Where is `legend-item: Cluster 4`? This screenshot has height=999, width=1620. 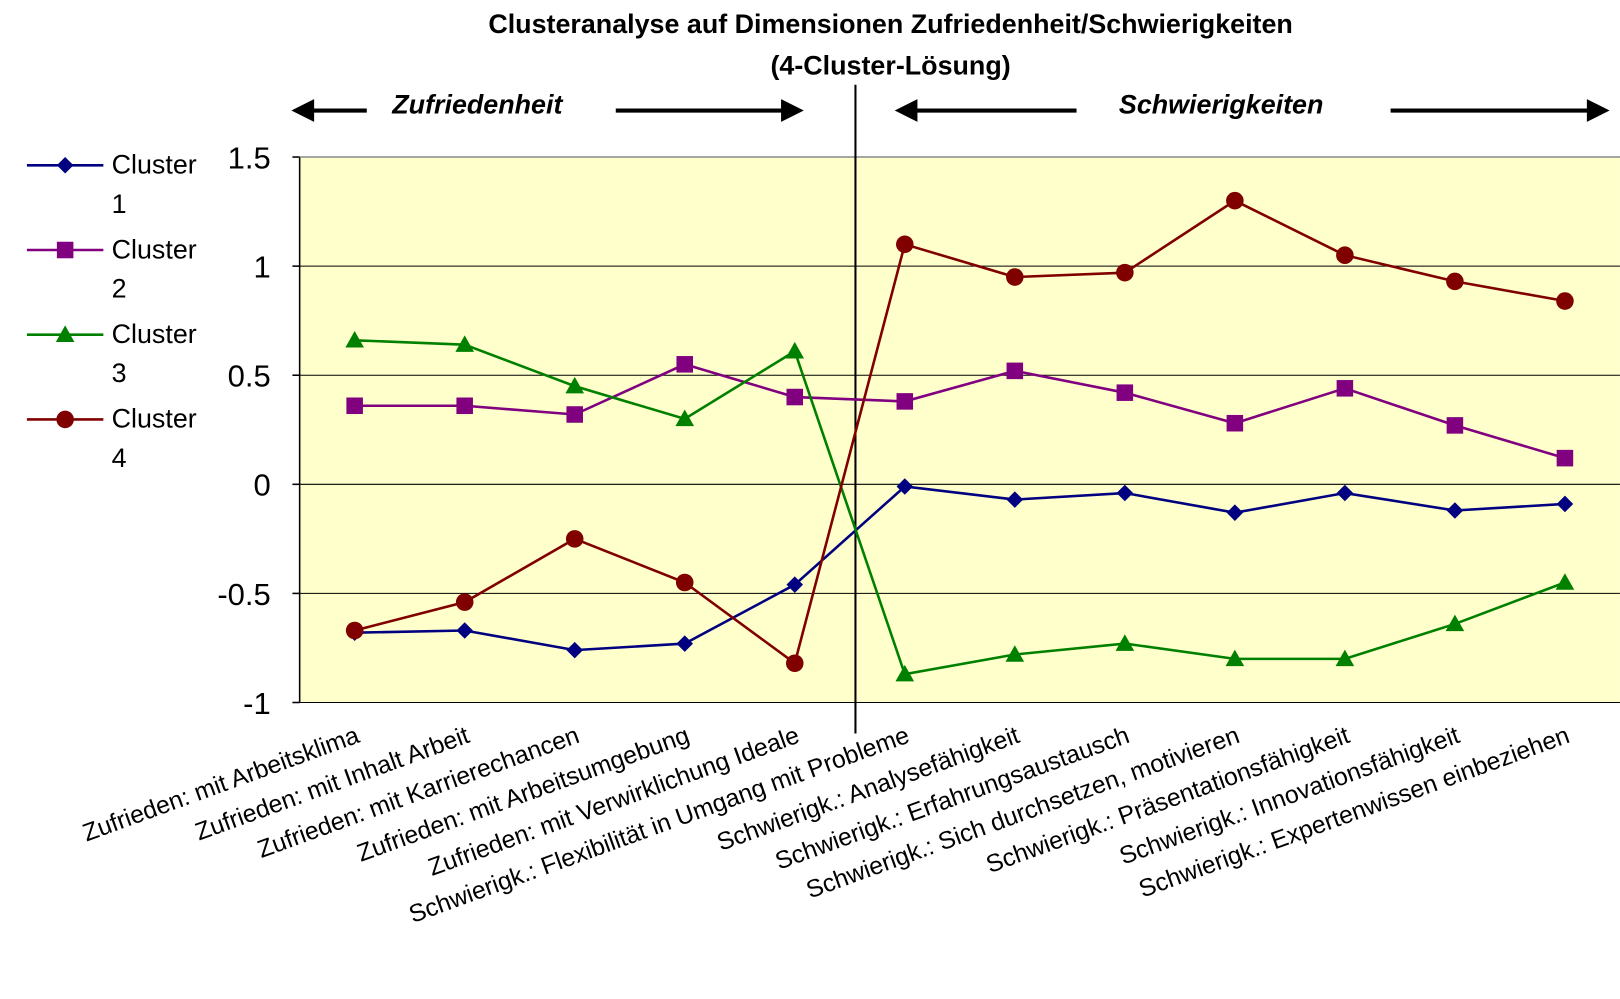
legend-item: Cluster 4 is located at coordinates (154, 438).